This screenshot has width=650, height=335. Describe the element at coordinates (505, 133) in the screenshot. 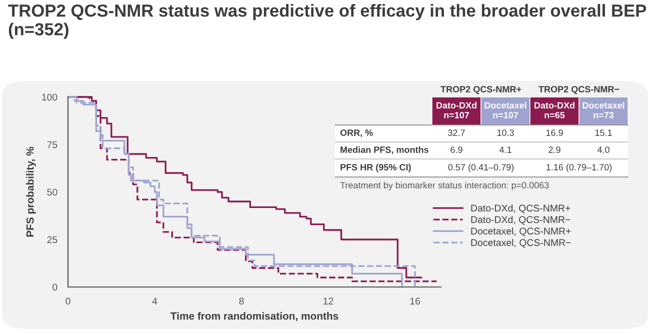

I see `text: 10.3` at that location.